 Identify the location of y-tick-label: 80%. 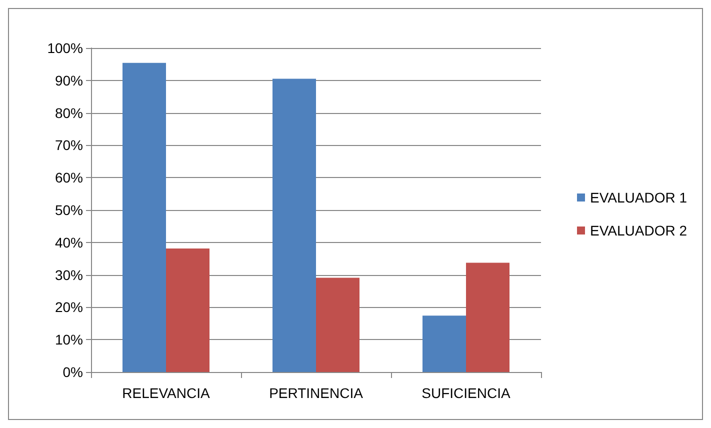
(68, 112).